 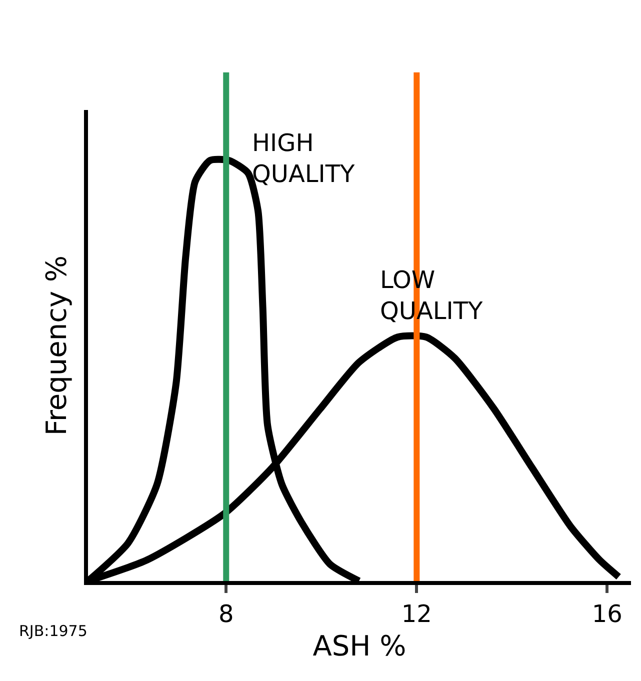 What do you see at coordinates (53, 631) in the screenshot?
I see `text: RJB:1975` at bounding box center [53, 631].